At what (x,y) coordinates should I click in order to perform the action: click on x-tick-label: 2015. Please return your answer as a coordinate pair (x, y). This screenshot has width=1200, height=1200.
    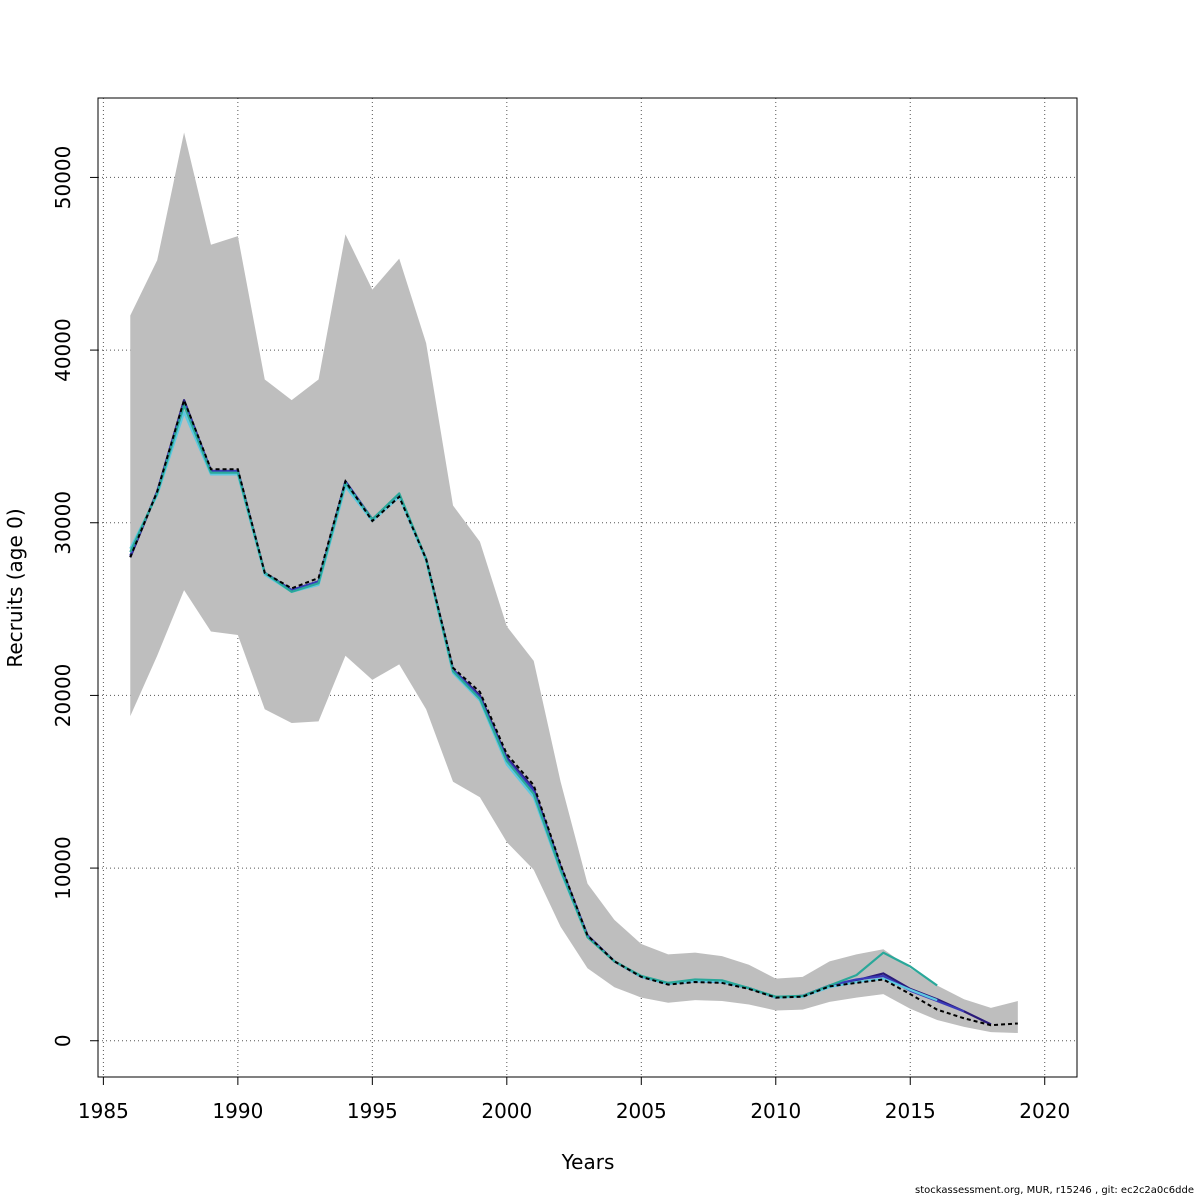
    Looking at the image, I should click on (910, 1111).